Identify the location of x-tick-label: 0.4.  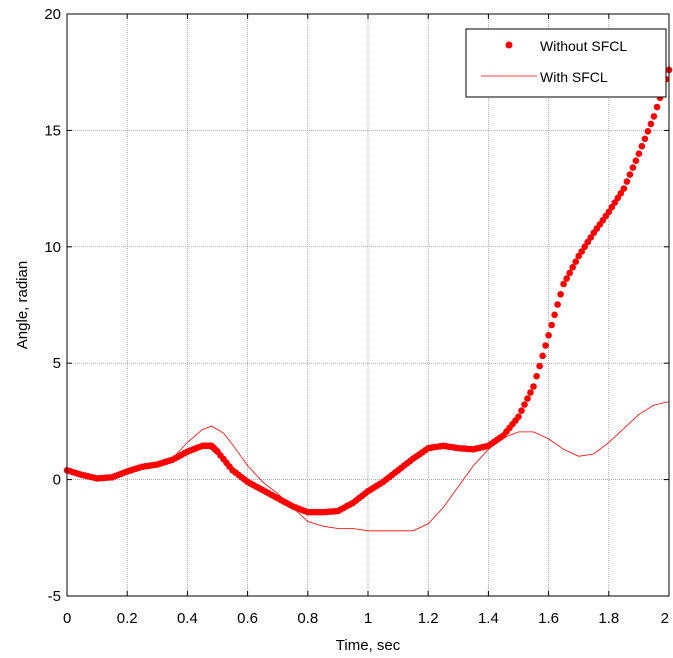
(187, 618).